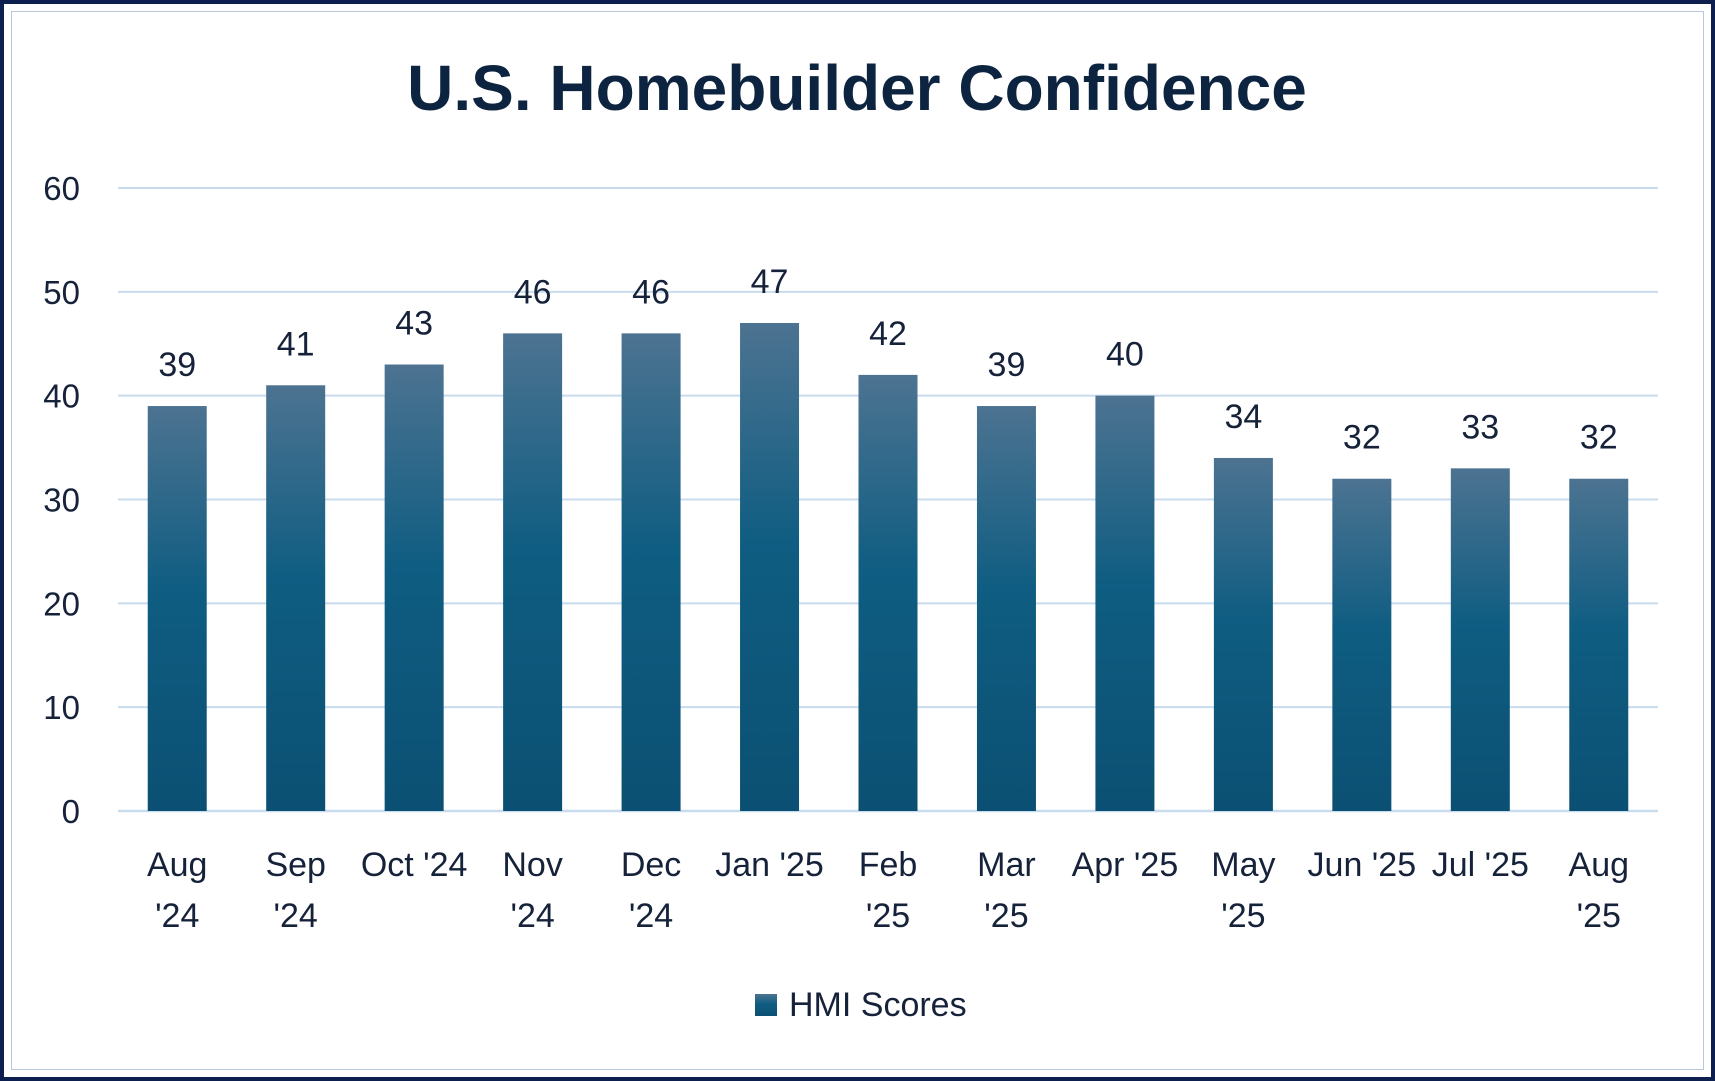 Image resolution: width=1715 pixels, height=1081 pixels. I want to click on y-tick-label: 20, so click(61, 603).